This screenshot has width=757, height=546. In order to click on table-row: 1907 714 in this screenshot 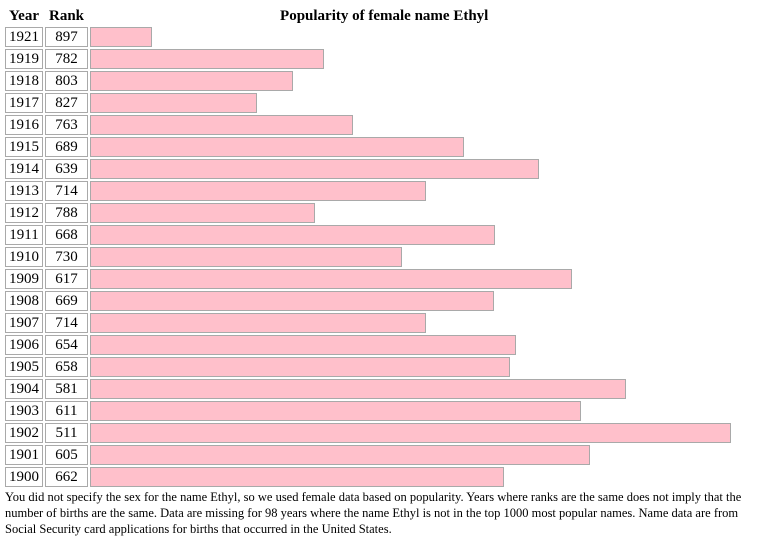, I will do `click(368, 323)`.